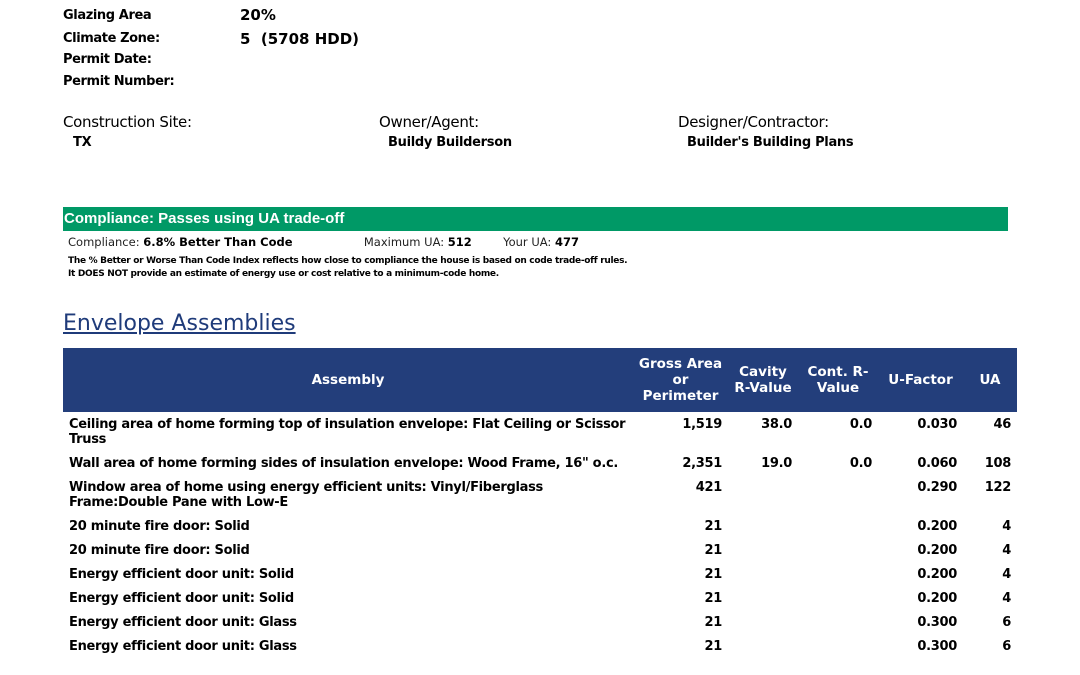 The image size is (1080, 675). What do you see at coordinates (838, 380) in the screenshot?
I see `column-header: Cont. R-Value` at bounding box center [838, 380].